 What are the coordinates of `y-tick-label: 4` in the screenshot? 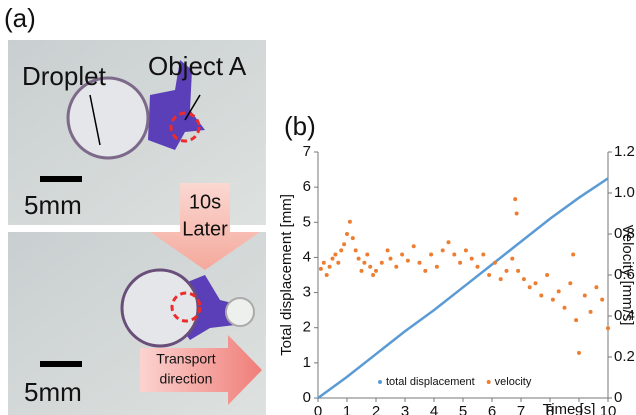 It's located at (307, 256).